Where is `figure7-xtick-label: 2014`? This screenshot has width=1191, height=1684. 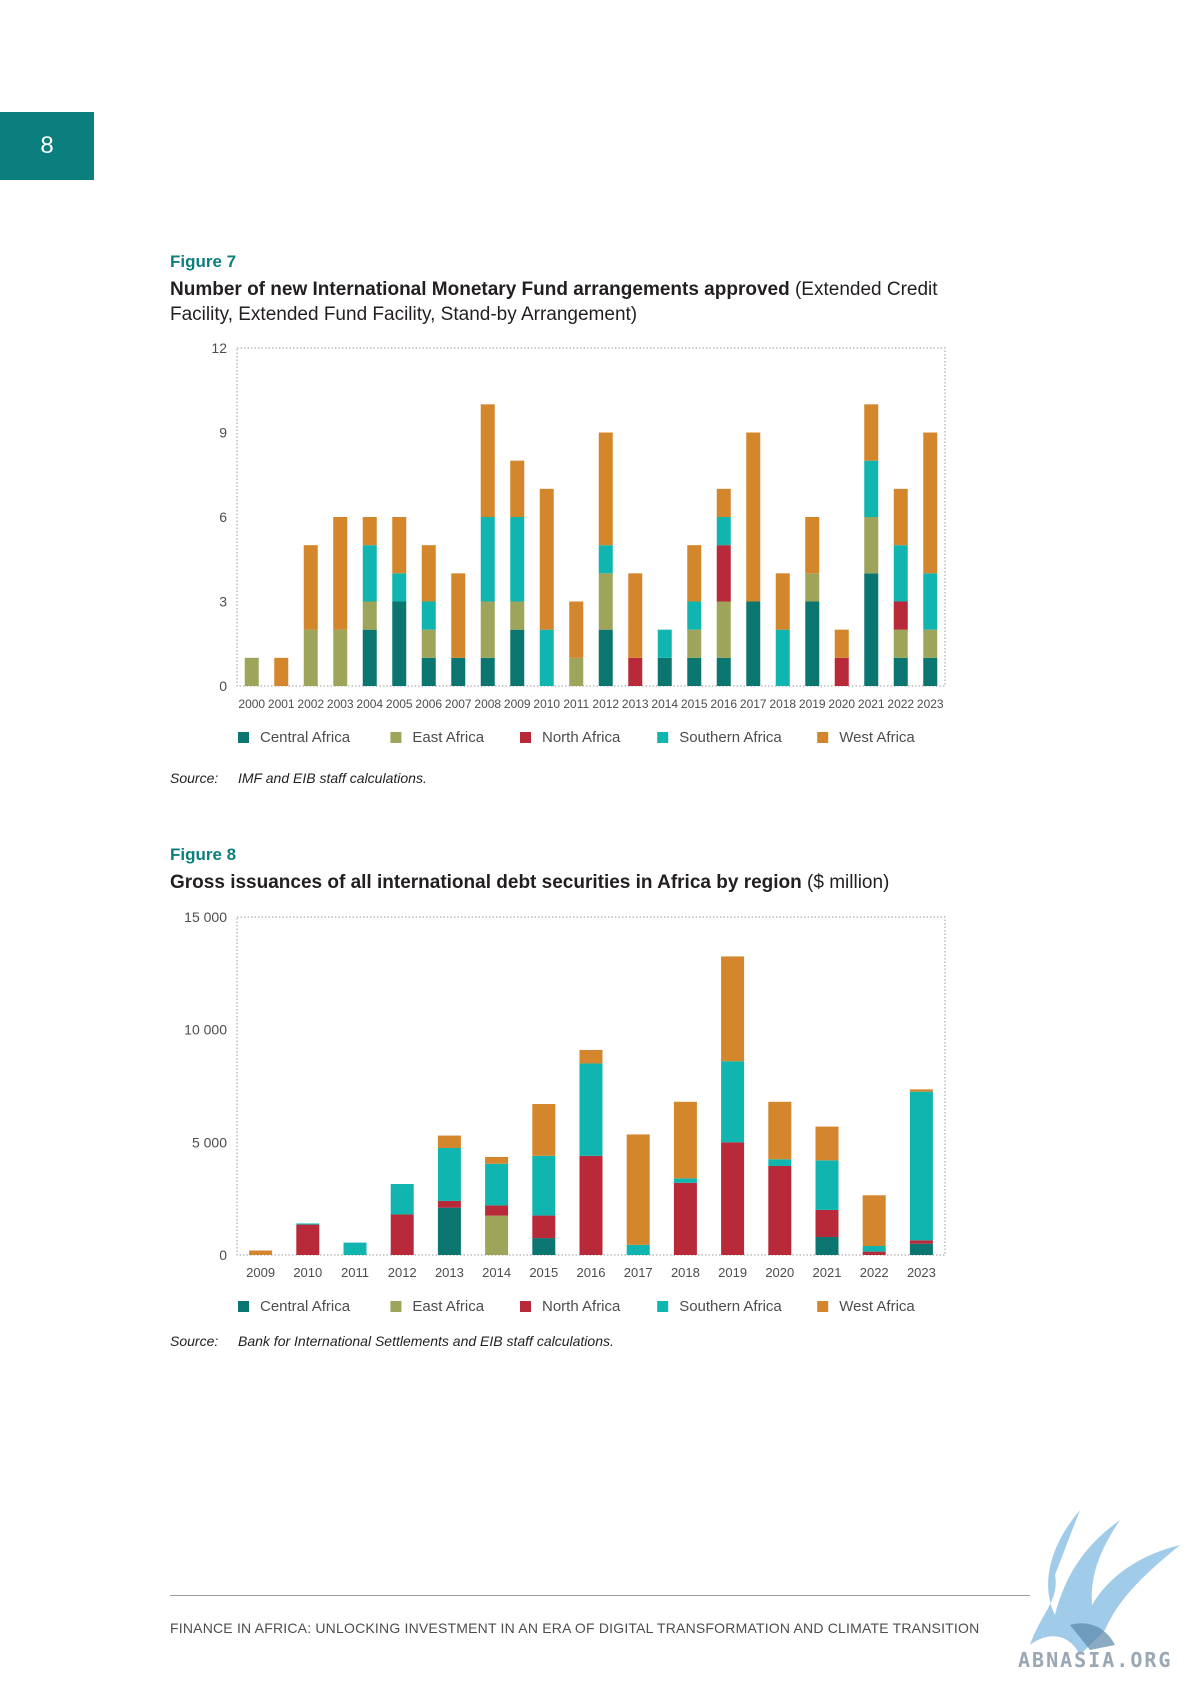 figure7-xtick-label: 2014 is located at coordinates (664, 704).